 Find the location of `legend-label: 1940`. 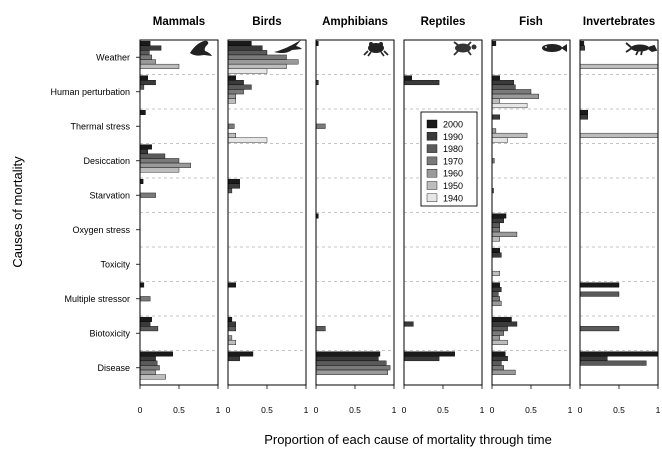

legend-label: 1940 is located at coordinates (453, 198).